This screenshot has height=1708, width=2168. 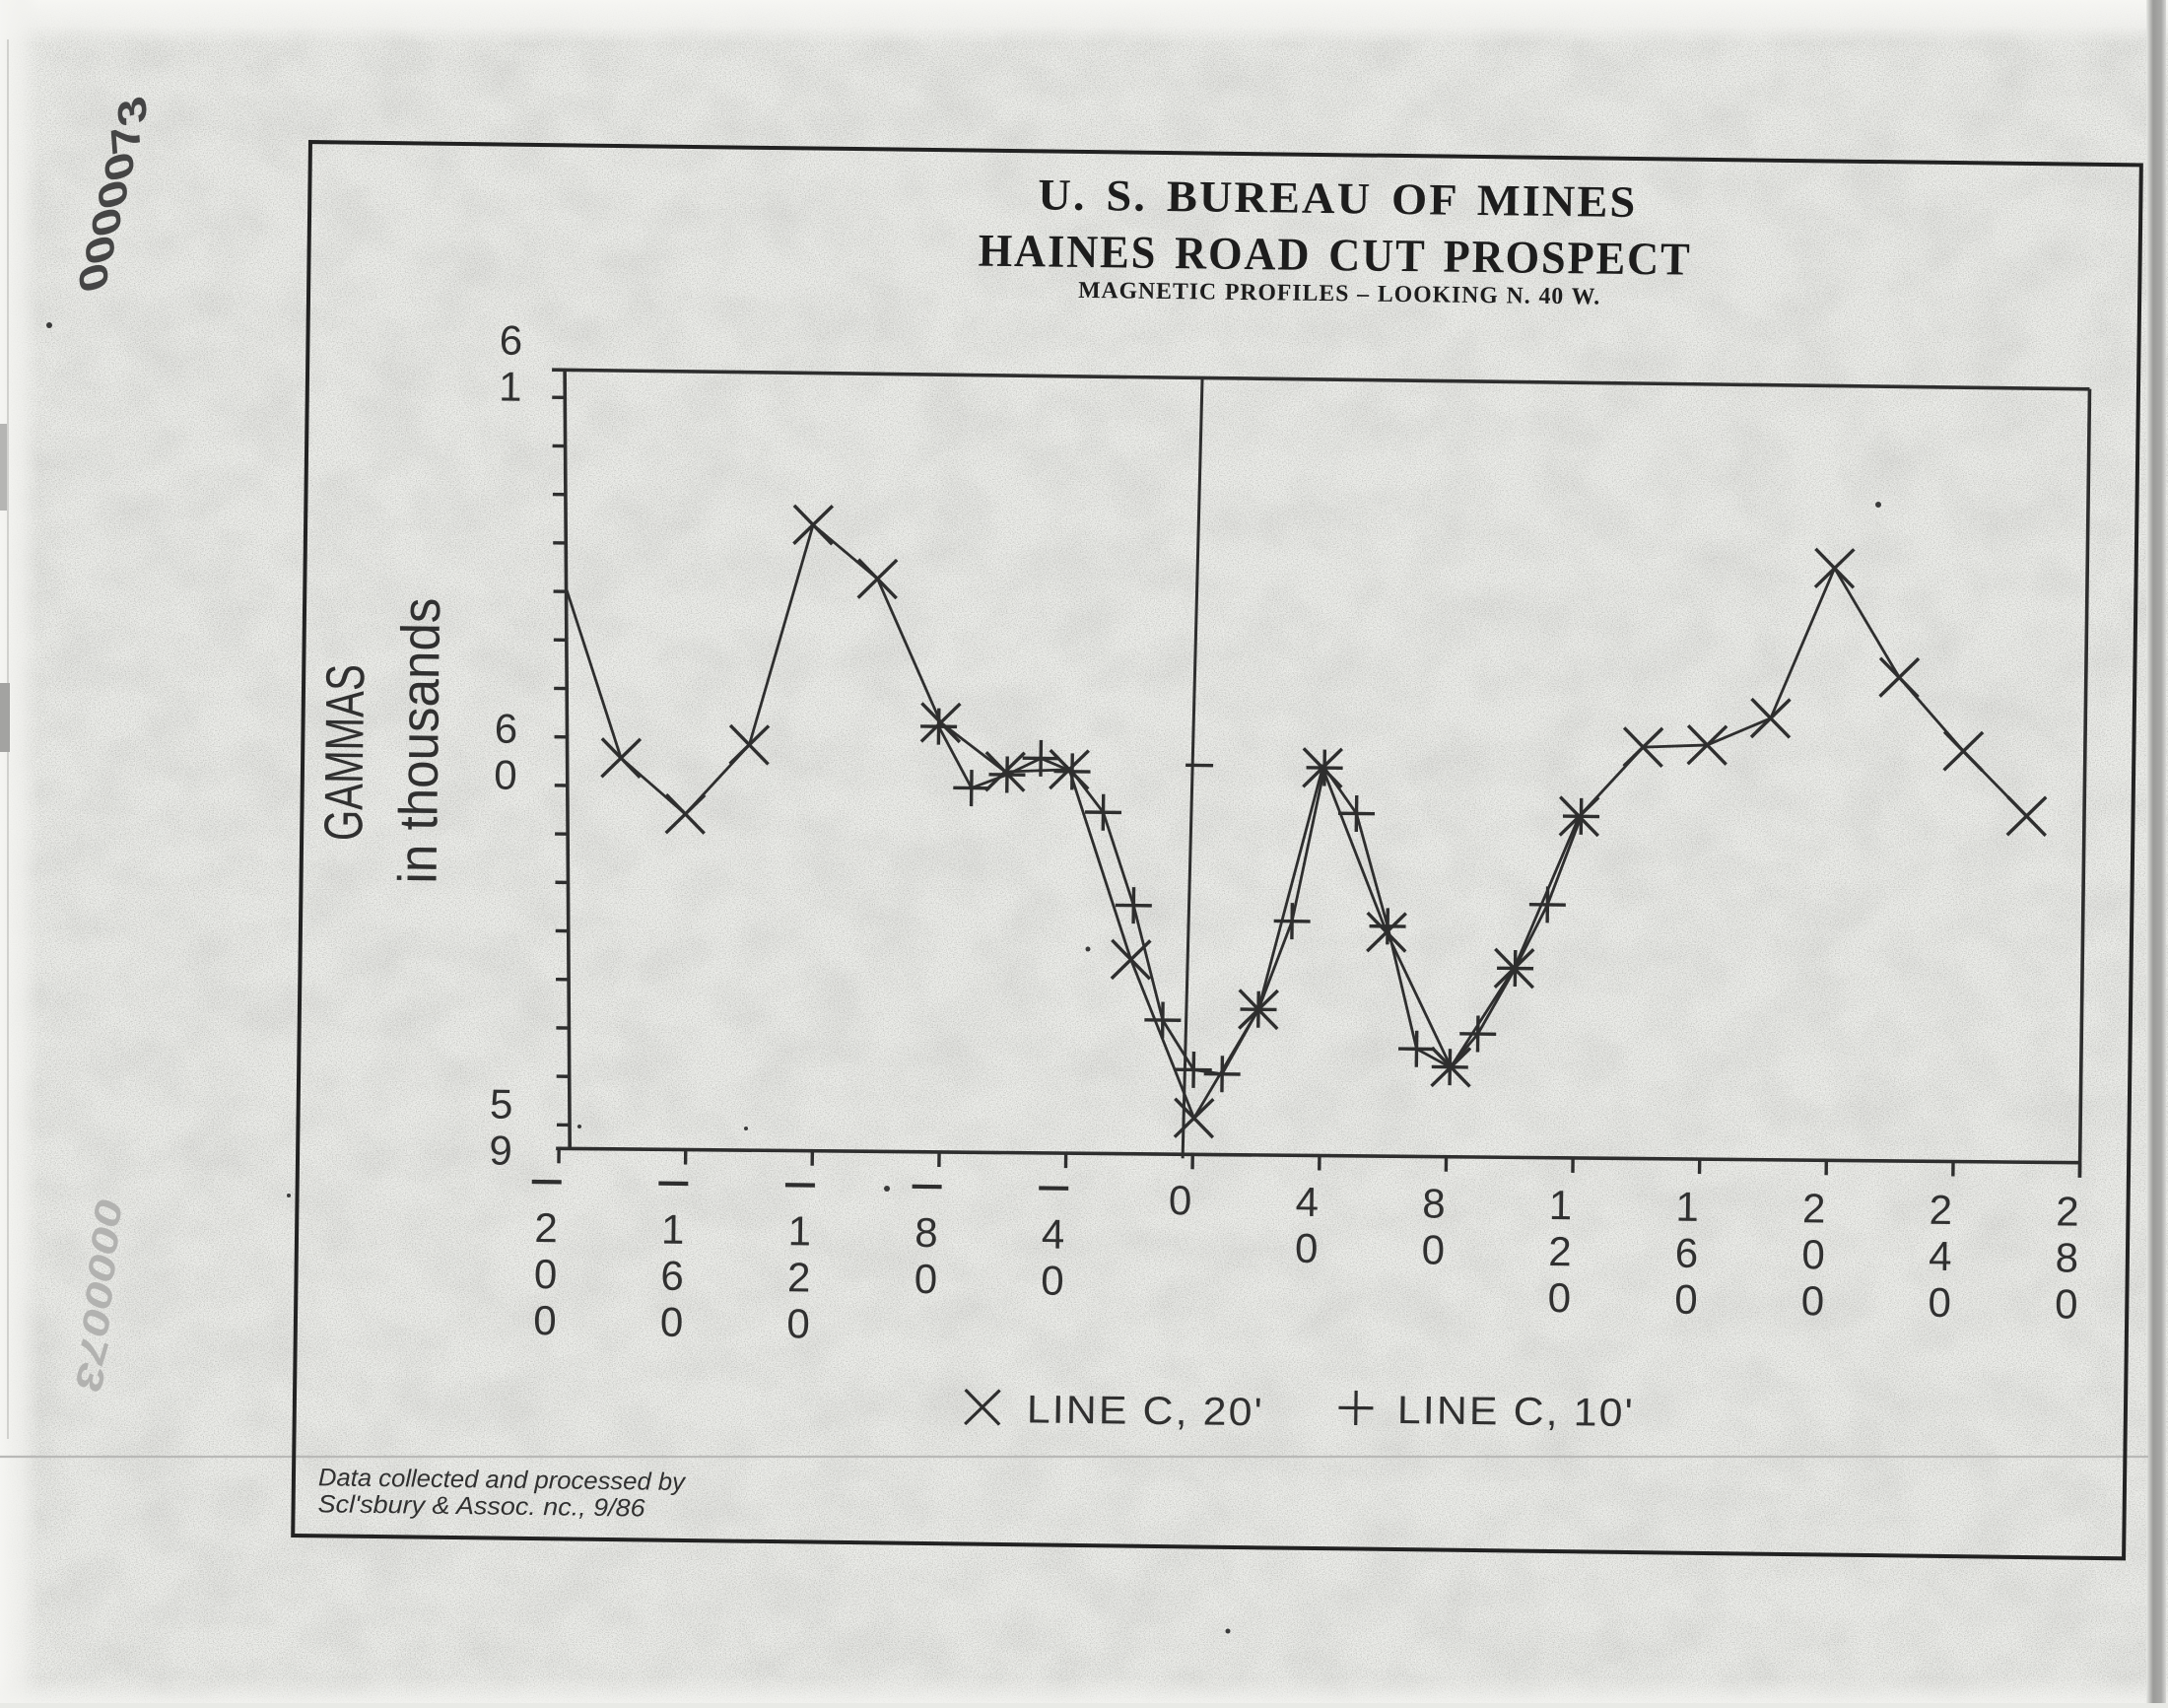 What do you see at coordinates (501, 1150) in the screenshot?
I see `svg-text: 9` at bounding box center [501, 1150].